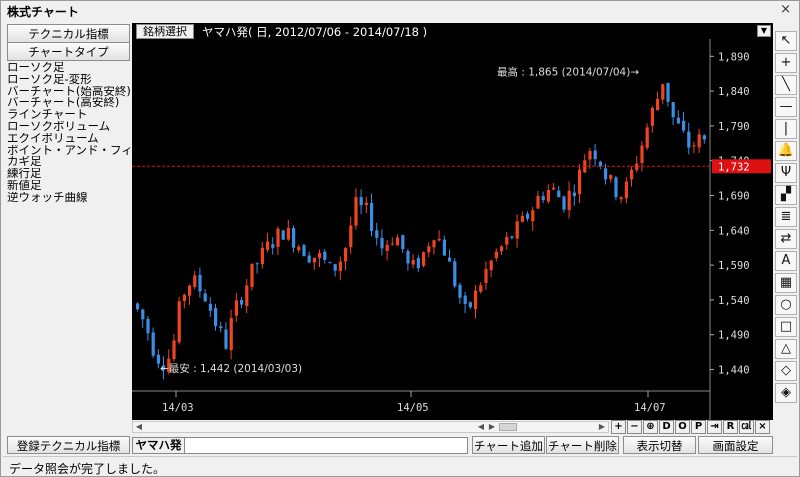 The image size is (800, 477). Describe the element at coordinates (730, 427) in the screenshot. I see `r-button: R` at that location.